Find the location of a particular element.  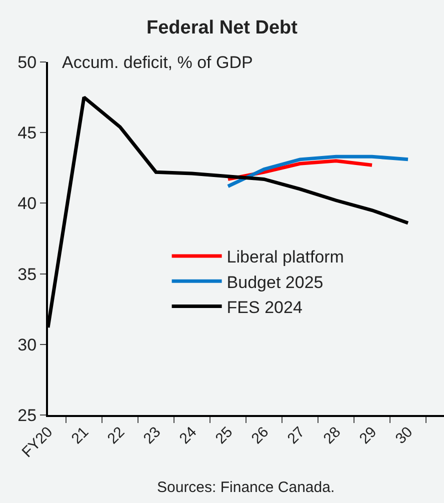

y-tick-label: 35 is located at coordinates (27, 274).